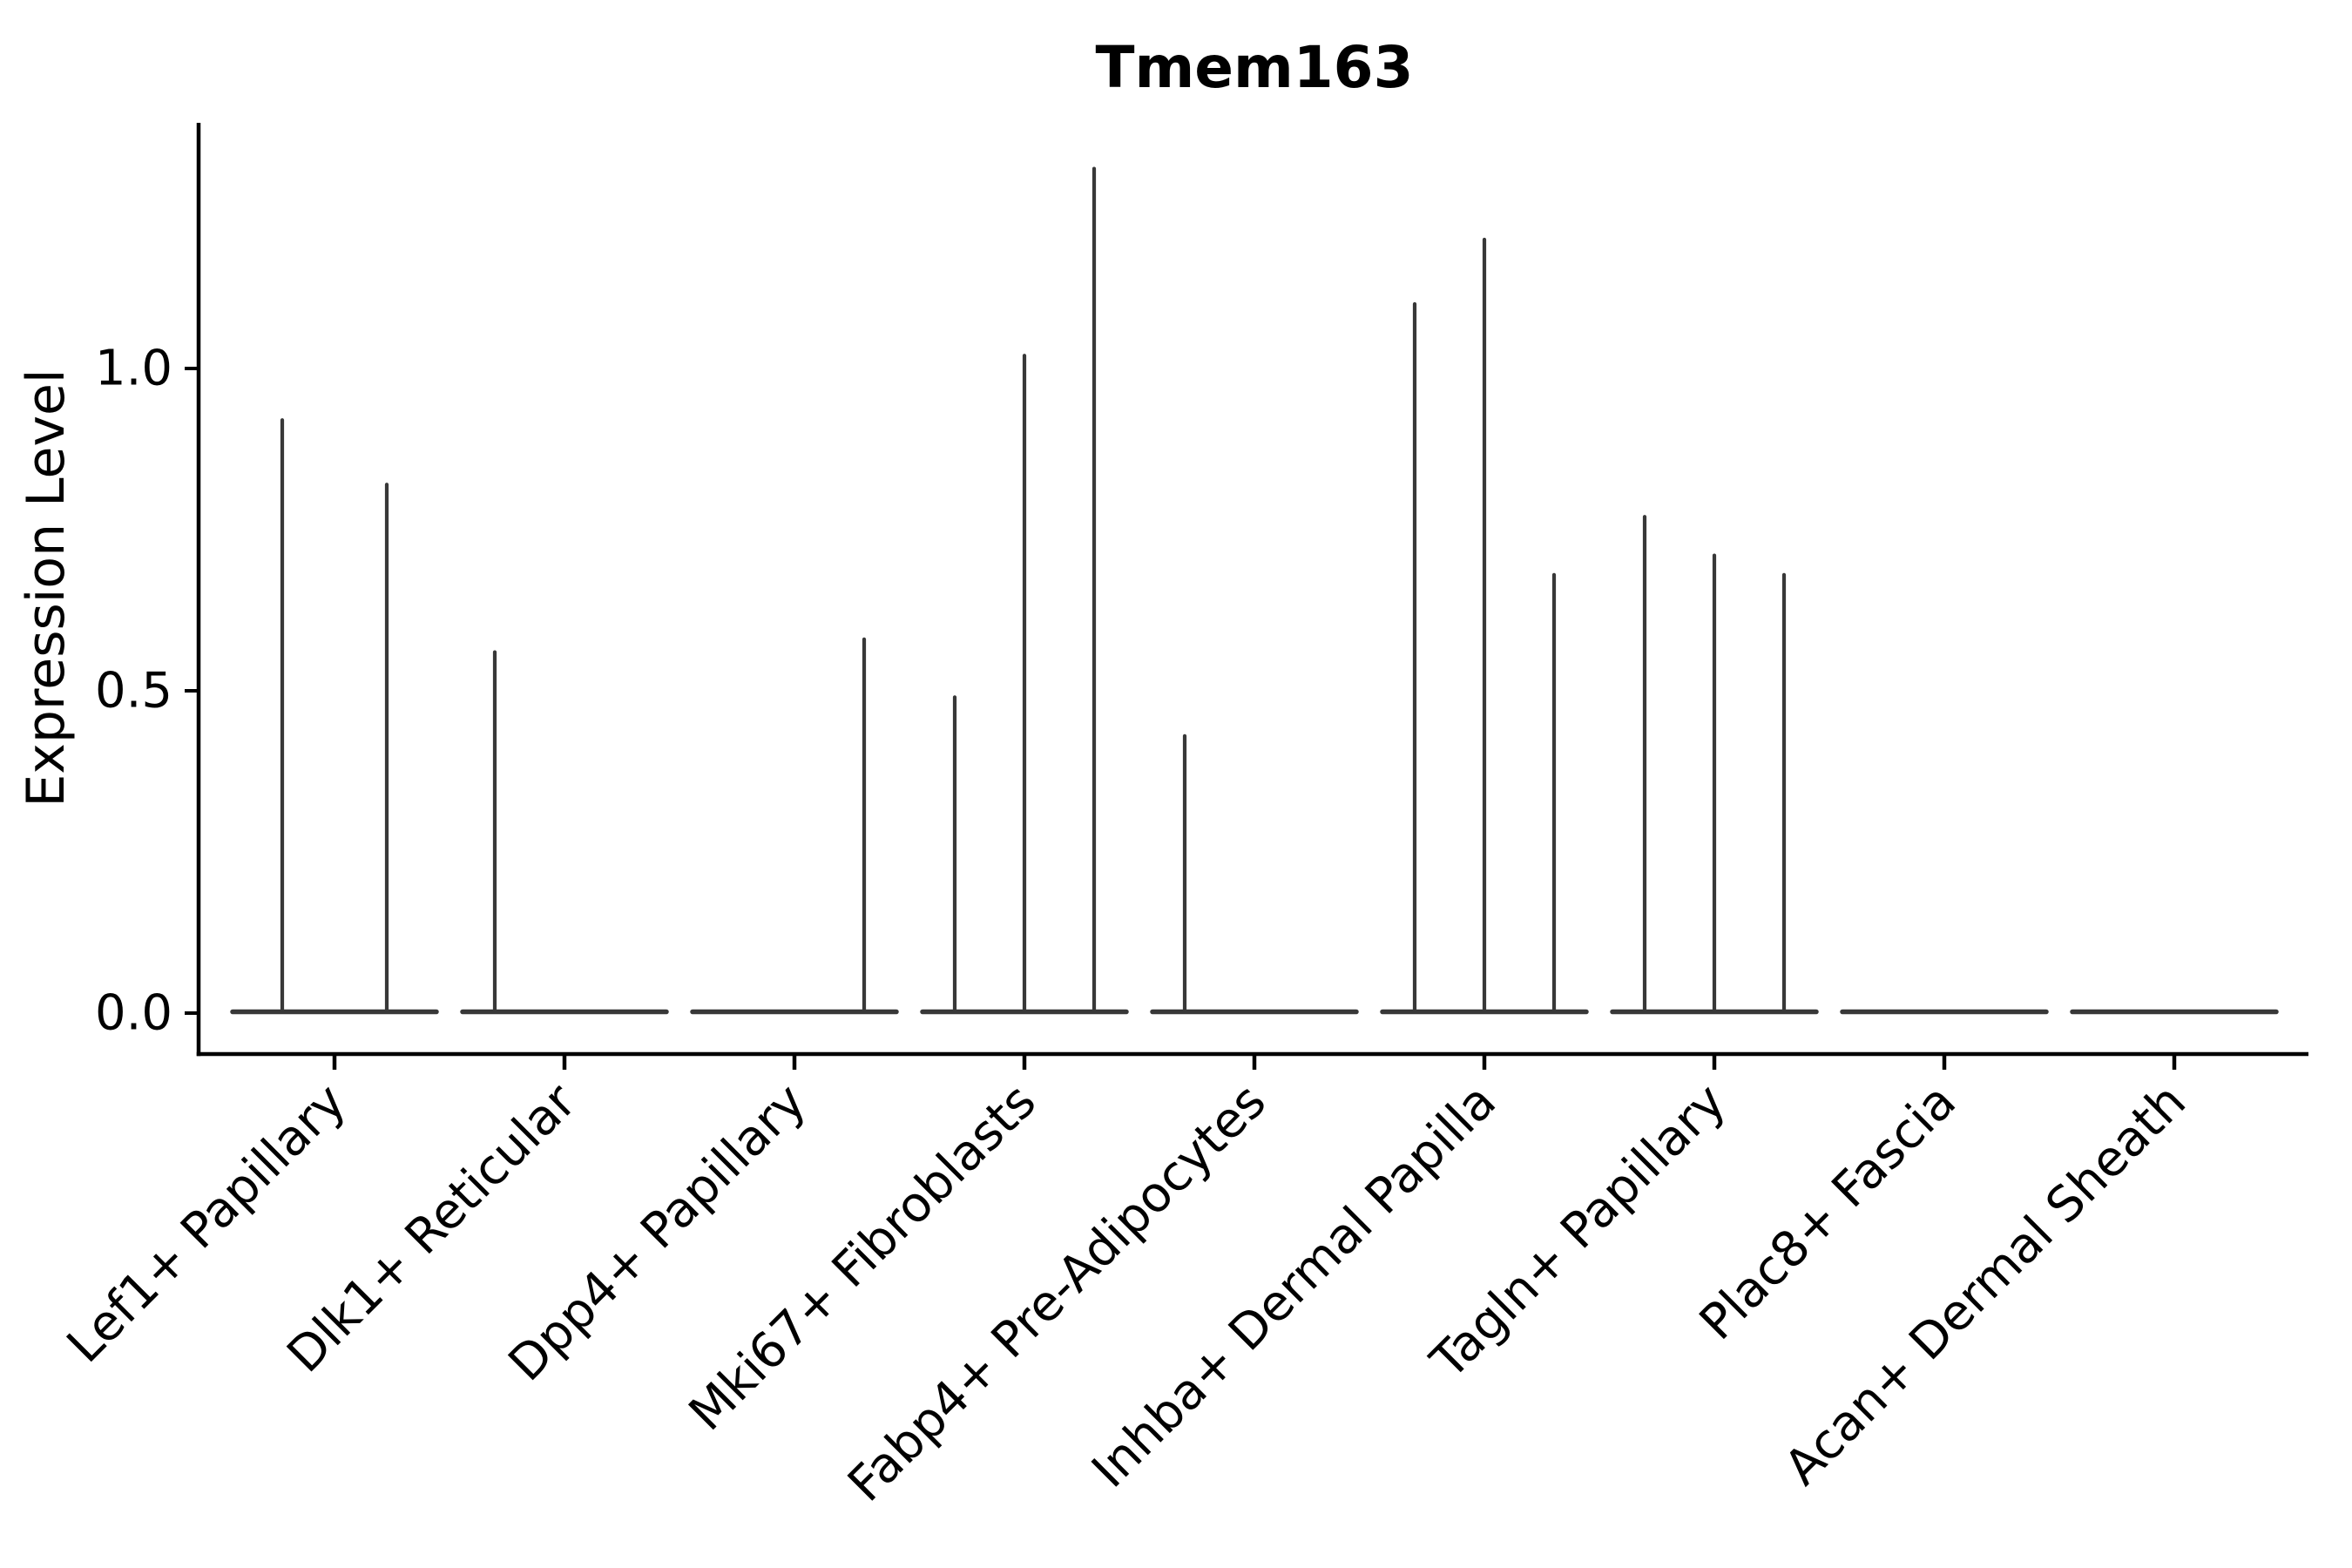 This screenshot has width=2352, height=1568. Describe the element at coordinates (46, 587) in the screenshot. I see `y-axis-title: Expression Level` at that location.